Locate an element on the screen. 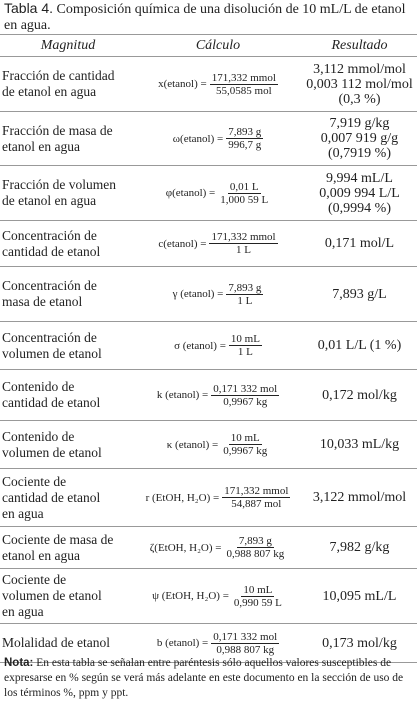  result-line: 0,01 L/L (1 %) is located at coordinates (359, 345).